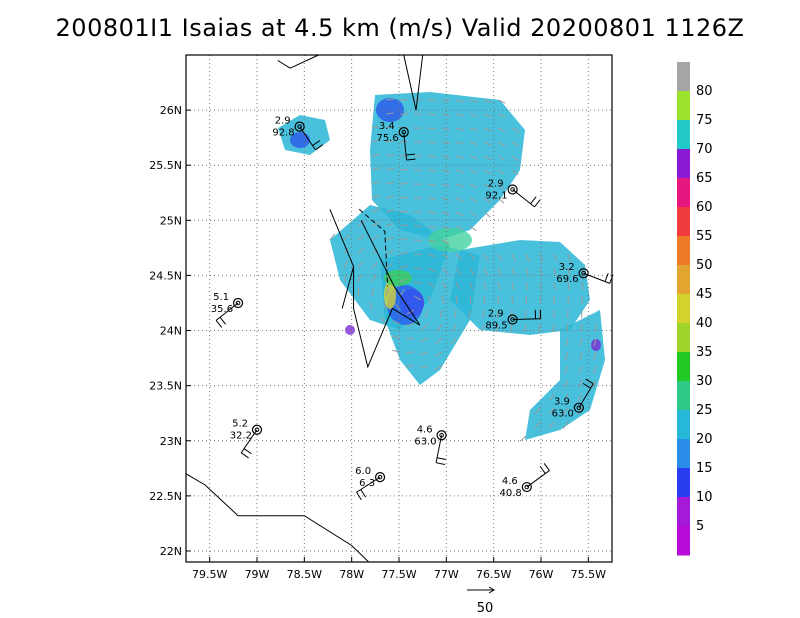 This screenshot has width=800, height=618. Describe the element at coordinates (304, 574) in the screenshot. I see `x-tick-label: 78.5W` at that location.